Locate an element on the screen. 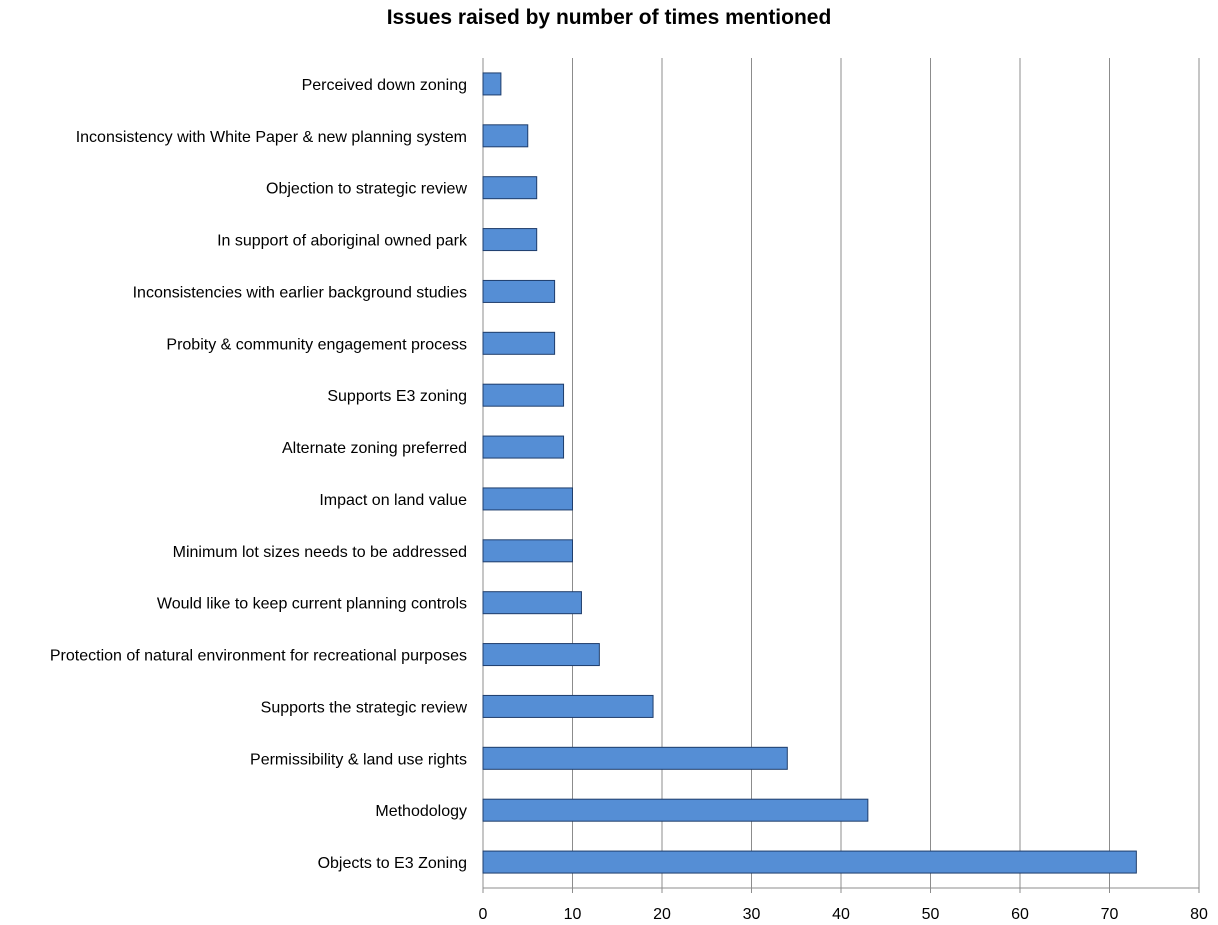  category-label: Alternate zoning preferred is located at coordinates (374, 448).